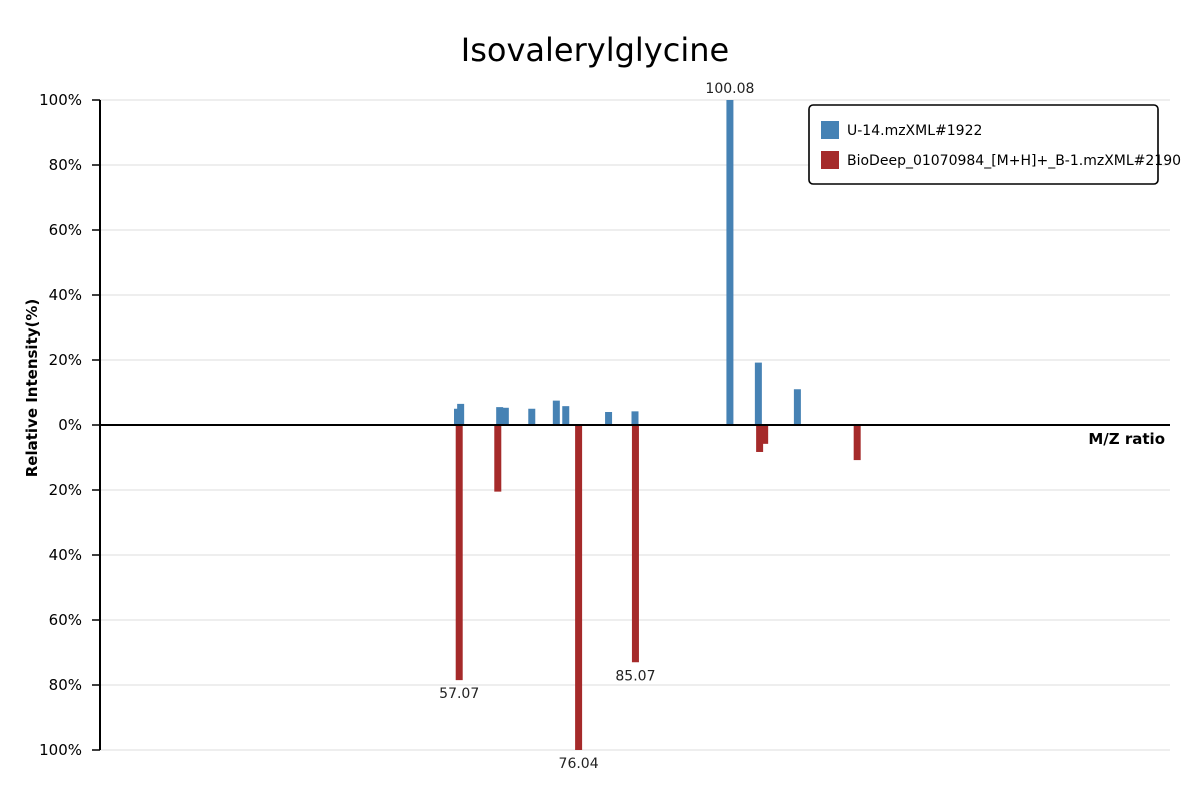 This screenshot has height=800, width=1200. I want to click on y-axis-title: Relative Intensity(%), so click(32, 388).